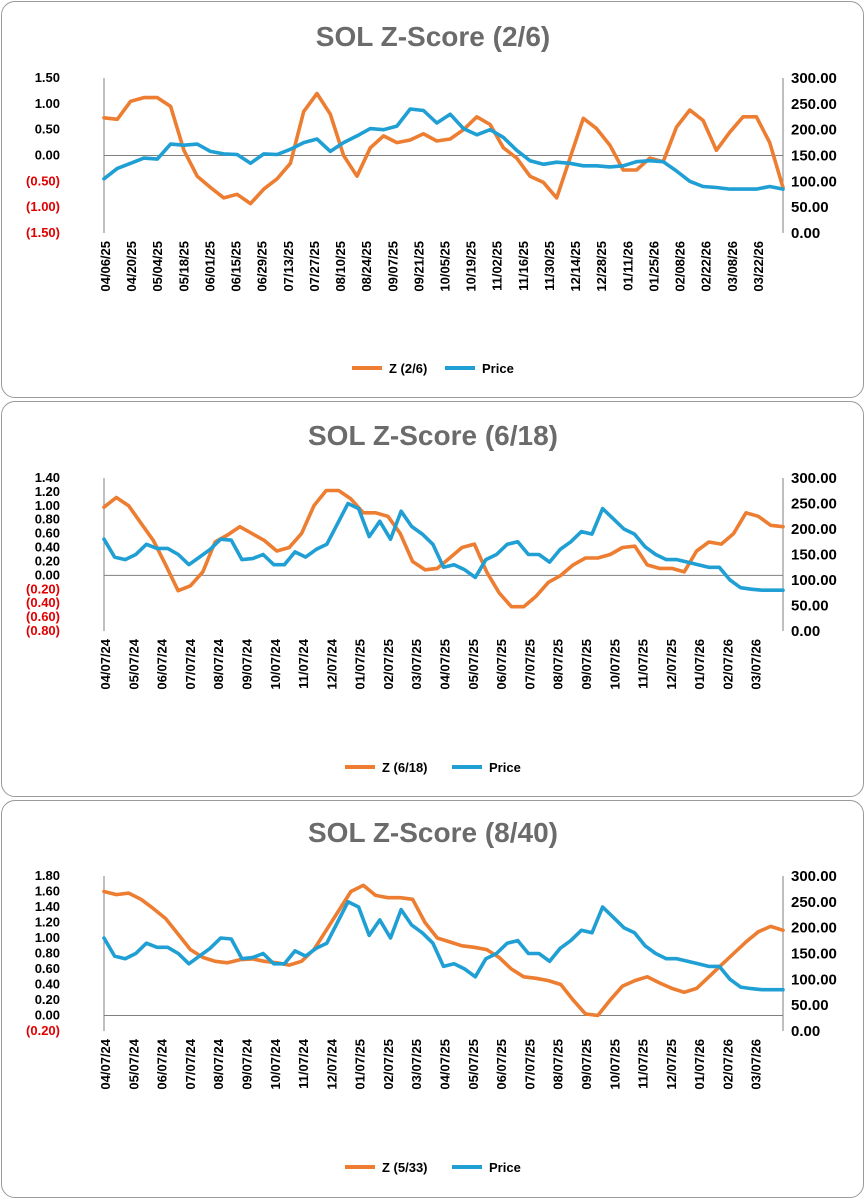  Describe the element at coordinates (671, 1064) in the screenshot. I see `x-axis-tick-label: 12/07/25` at that location.